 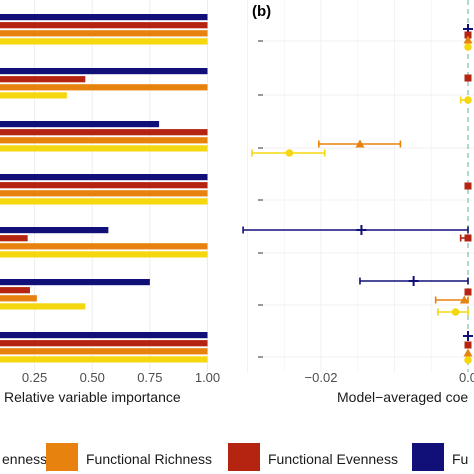 What do you see at coordinates (261, 11) in the screenshot?
I see `panel-b-label: (b)` at bounding box center [261, 11].